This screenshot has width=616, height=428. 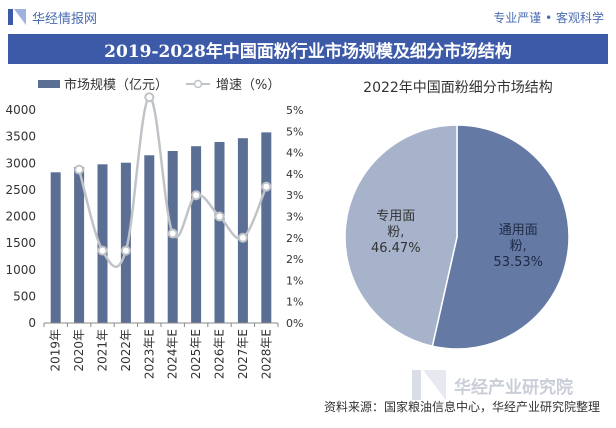 I want to click on brand-logo-icon, so click(x=17, y=17).